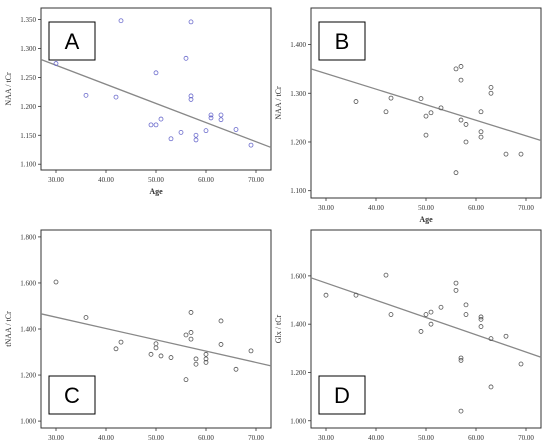 The height and width of the screenshot is (446, 550). I want to click on panel-label: D, so click(342, 395).